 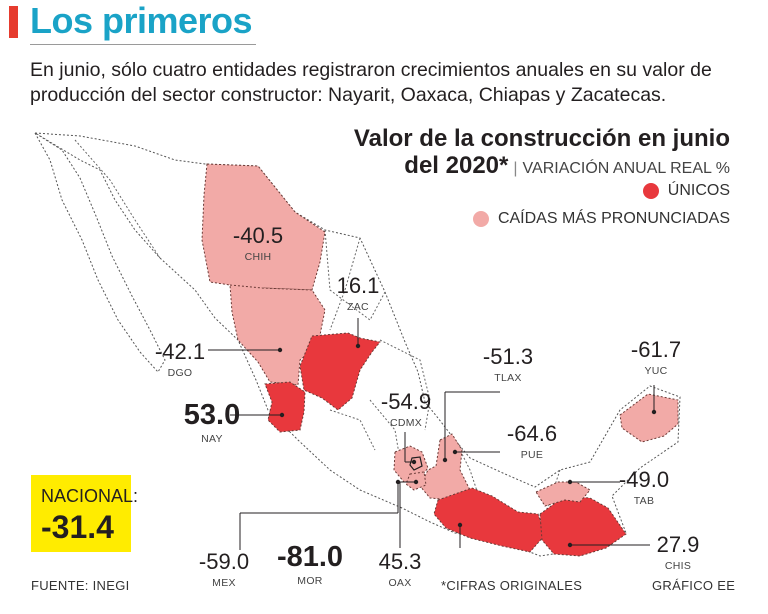 What do you see at coordinates (406, 423) in the screenshot?
I see `label-cdmx-abbr: CDMX` at bounding box center [406, 423].